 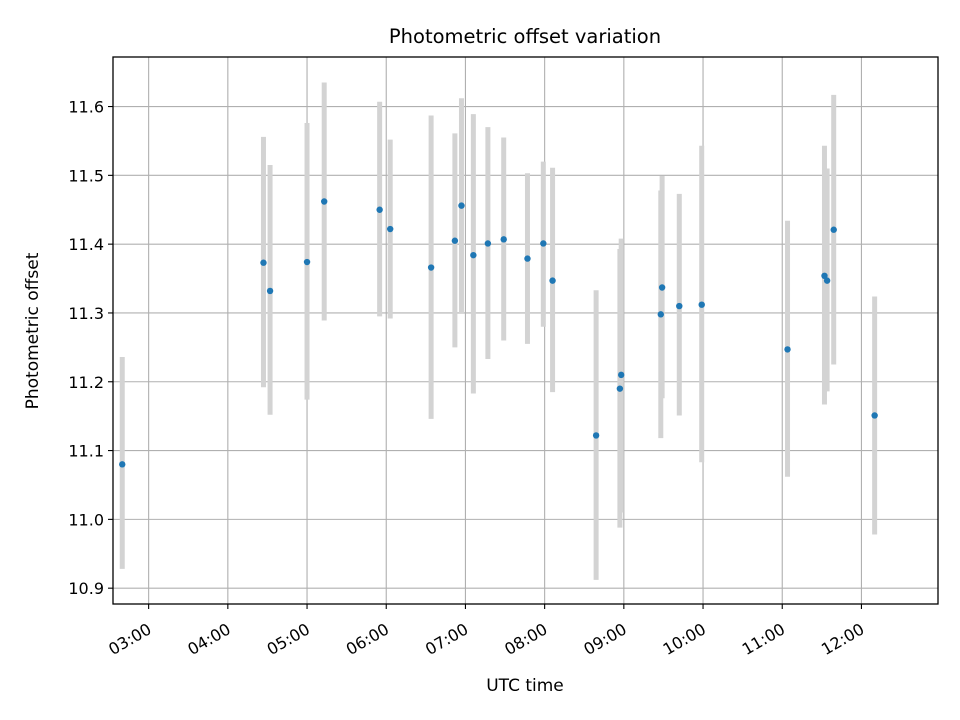 I want to click on x-tick-label: 03:00, so click(x=129, y=639).